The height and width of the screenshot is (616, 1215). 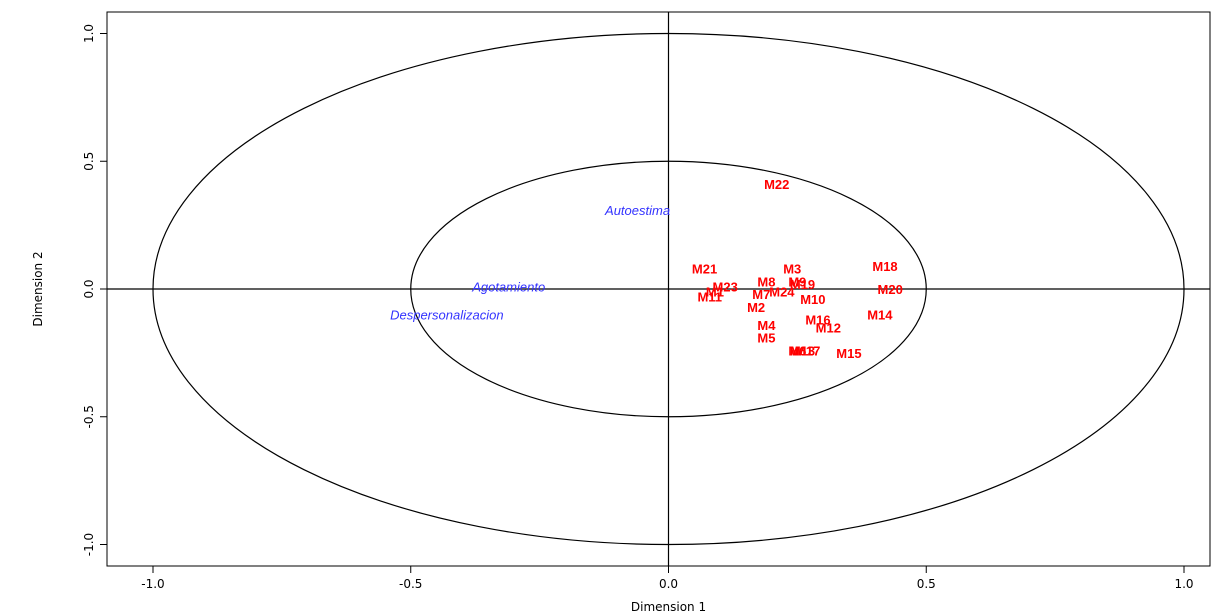 I want to click on point-label-m17: M17, so click(x=807, y=350).